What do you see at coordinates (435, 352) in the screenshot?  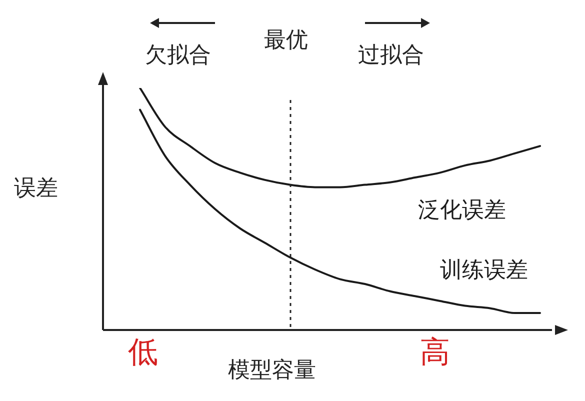 I see `text: 高` at bounding box center [435, 352].